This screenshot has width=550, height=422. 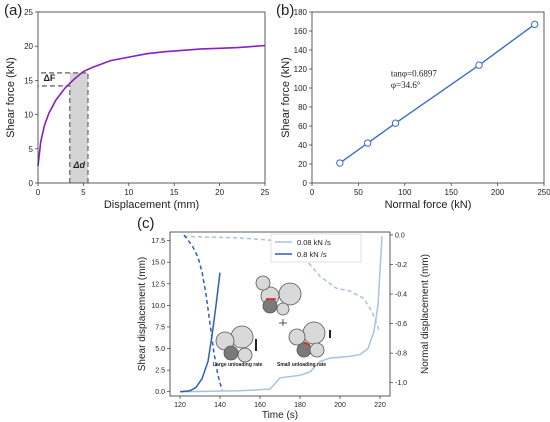 I want to click on panel-a-x-tick-label: 0, so click(x=38, y=192).